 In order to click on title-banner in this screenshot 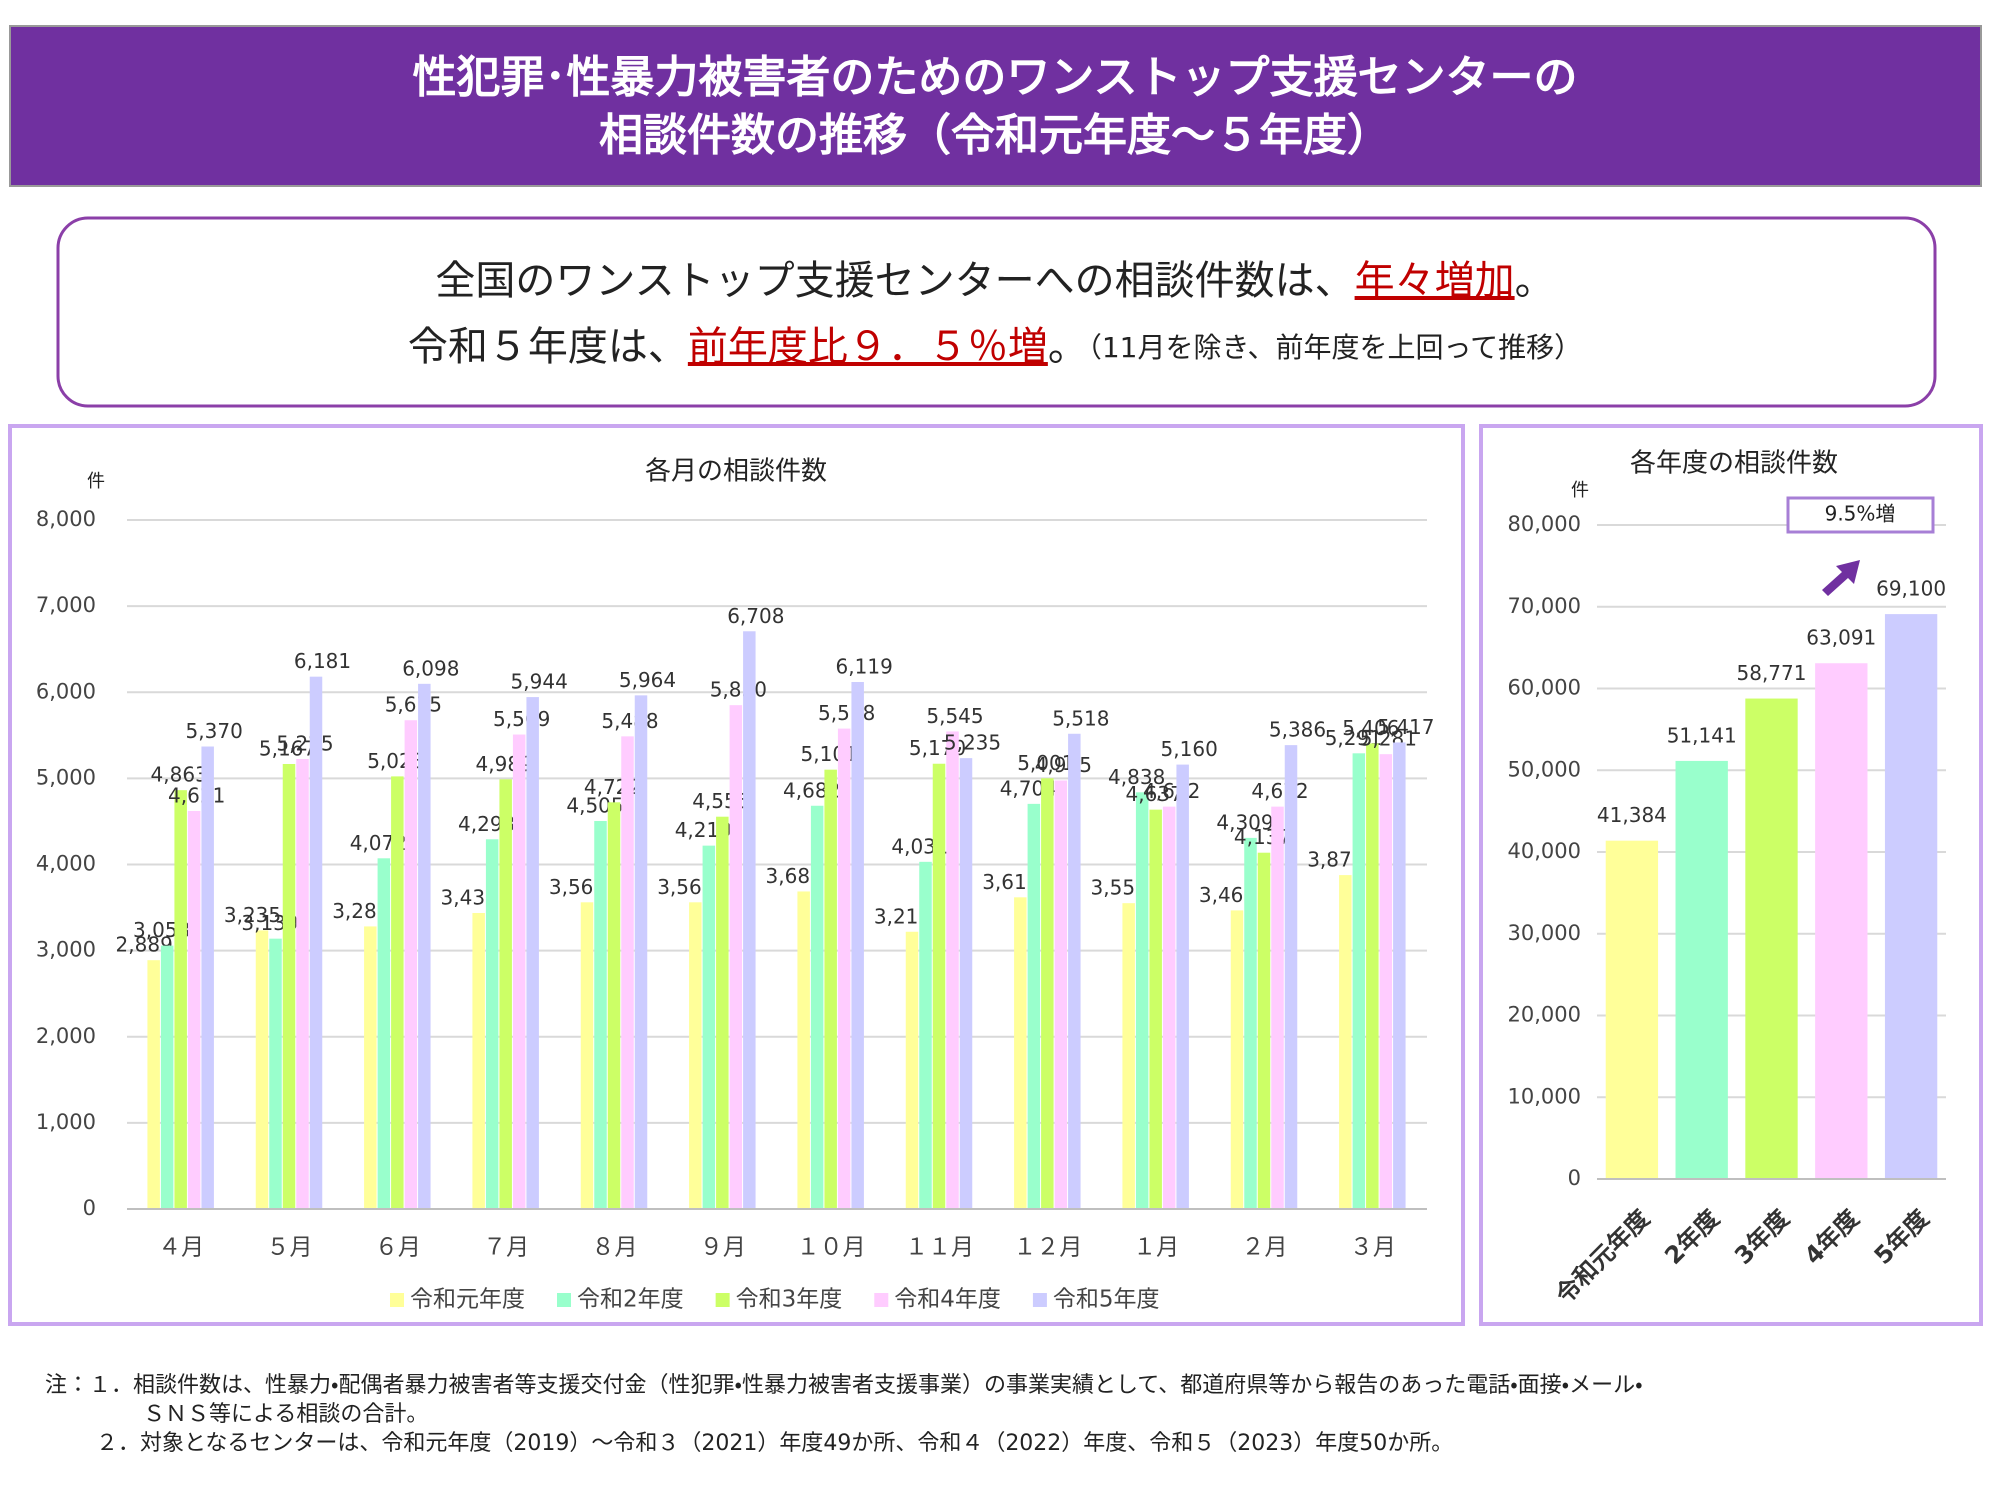, I will do `click(995, 106)`.